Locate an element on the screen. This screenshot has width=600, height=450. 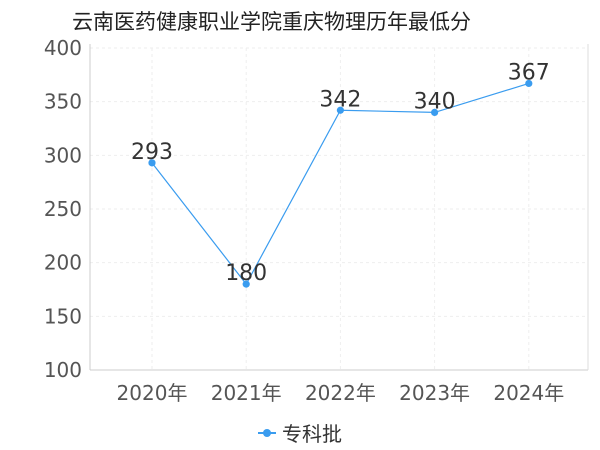
legend-item: 专科批 is located at coordinates (300, 432).